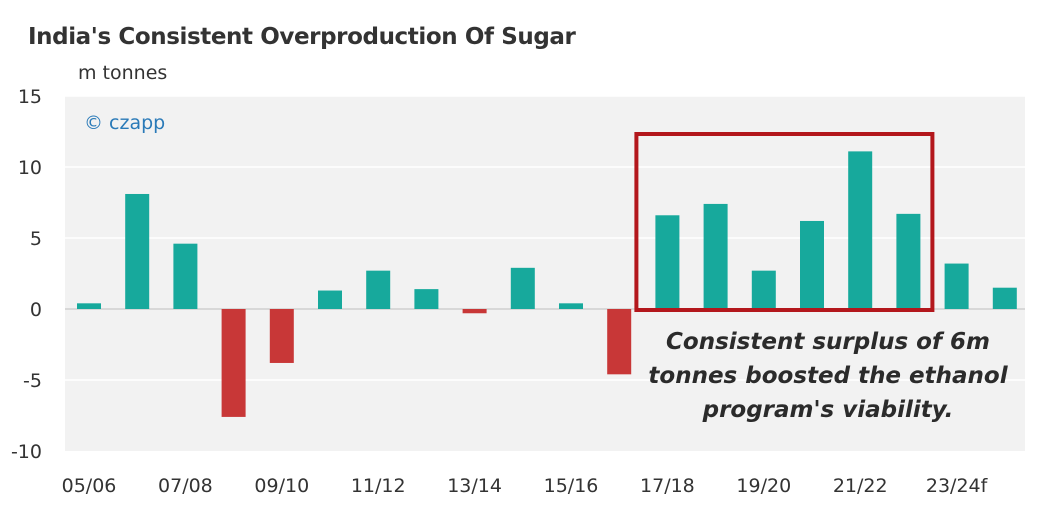 The width and height of the screenshot is (1053, 517). I want to click on y-tick-label: 10, so click(30, 168).